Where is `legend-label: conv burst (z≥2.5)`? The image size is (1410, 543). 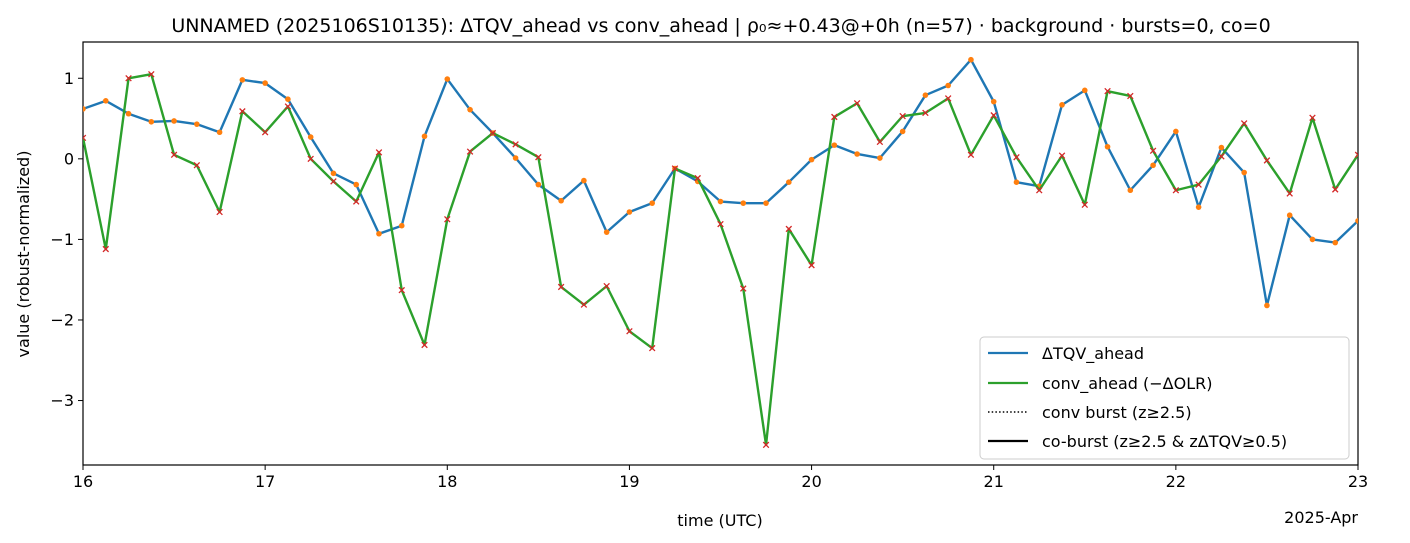 legend-label: conv burst (z≥2.5) is located at coordinates (1117, 412).